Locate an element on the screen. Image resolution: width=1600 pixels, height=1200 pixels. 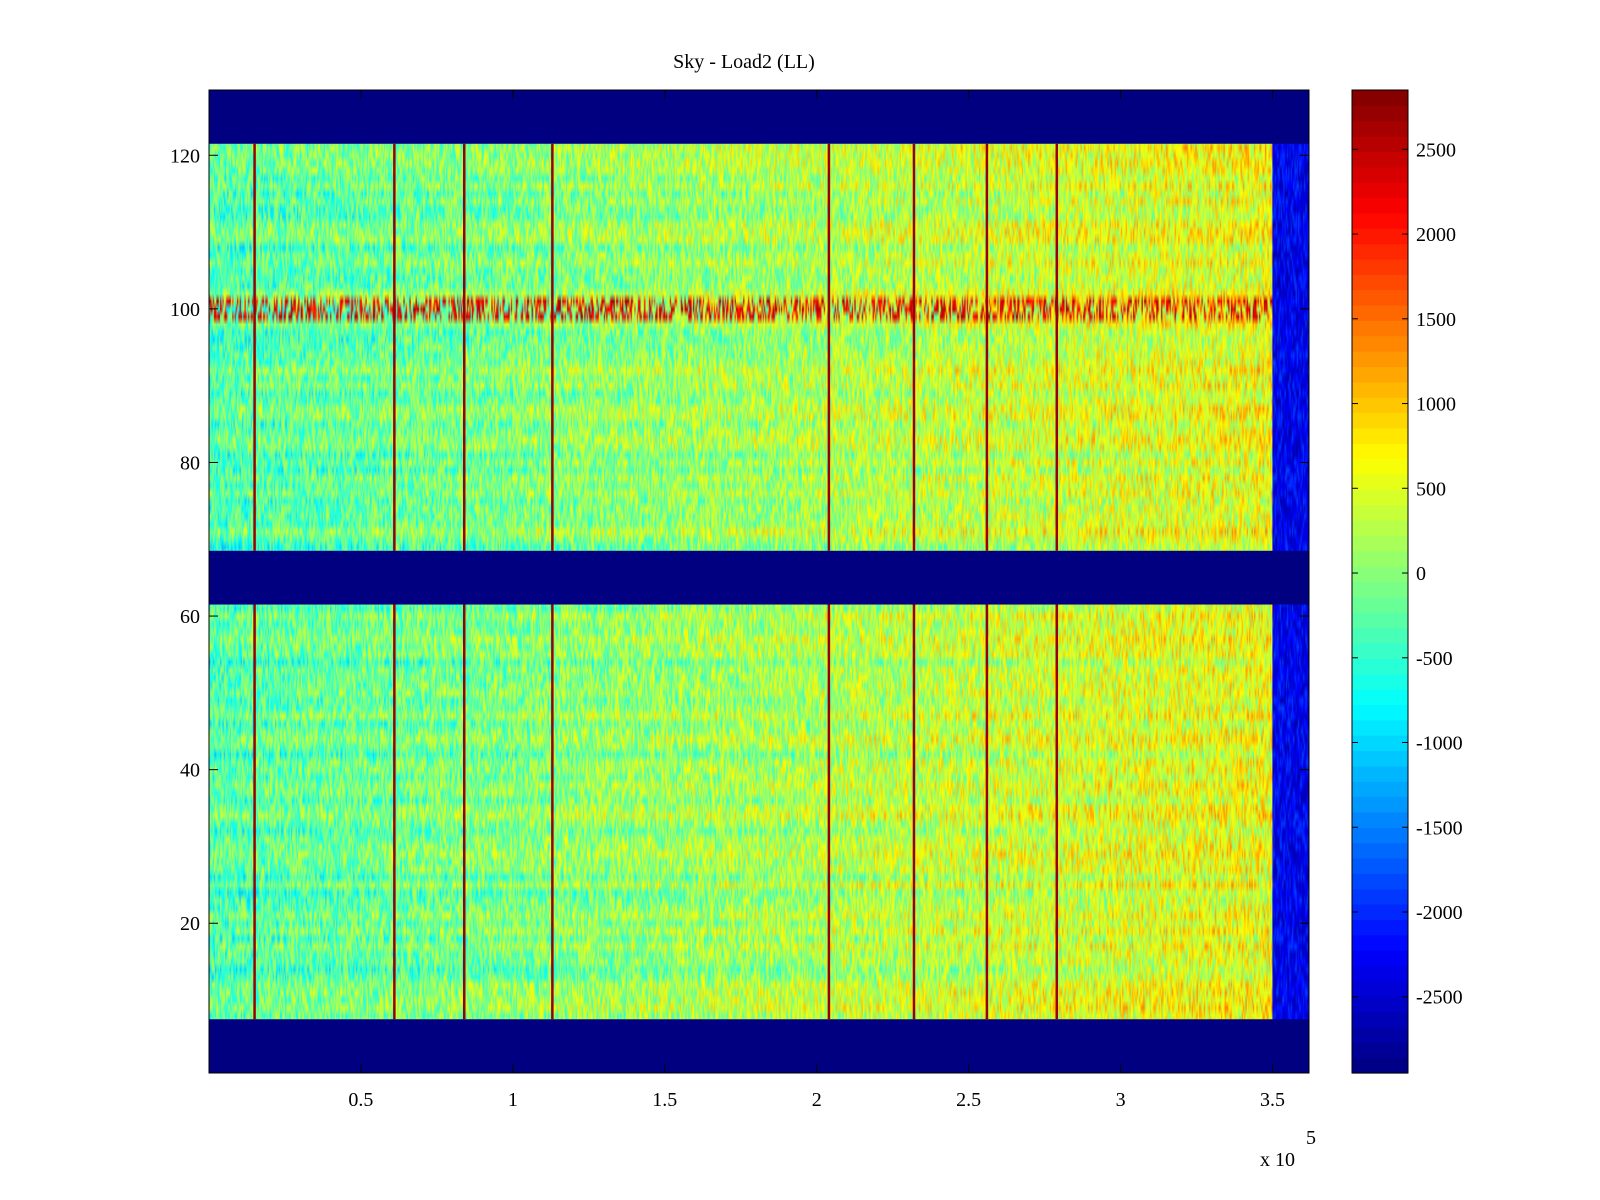
y-tick-label: 100 is located at coordinates (185, 310).